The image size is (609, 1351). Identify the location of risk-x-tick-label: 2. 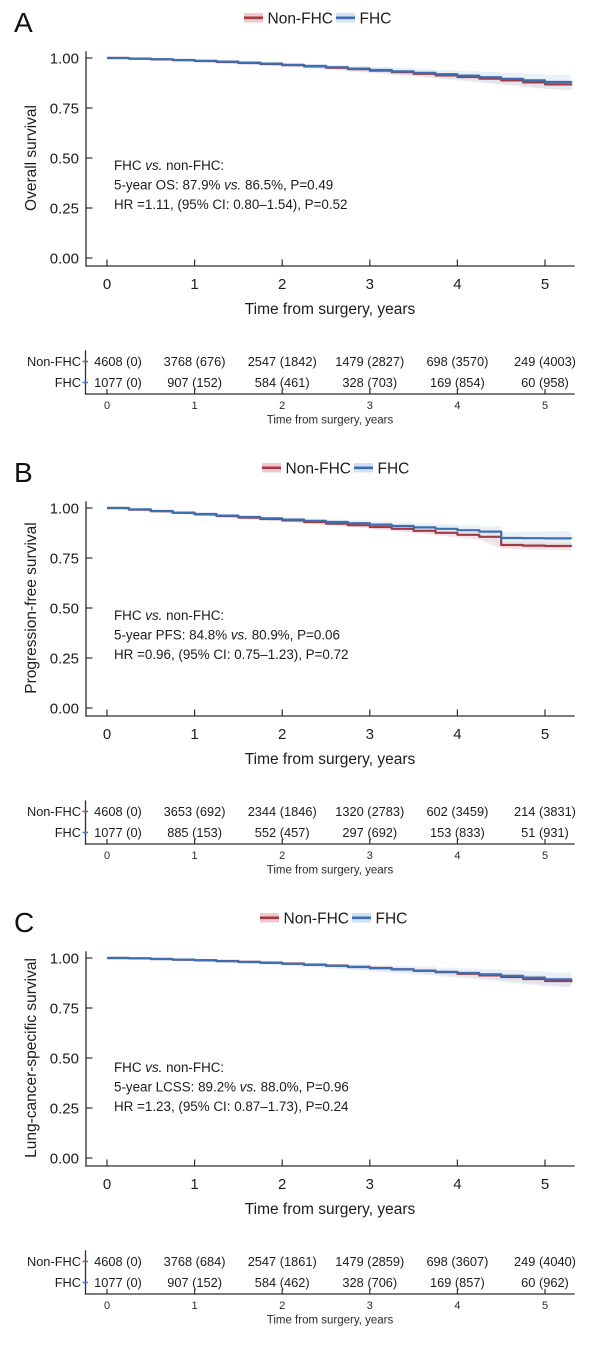
(282, 406).